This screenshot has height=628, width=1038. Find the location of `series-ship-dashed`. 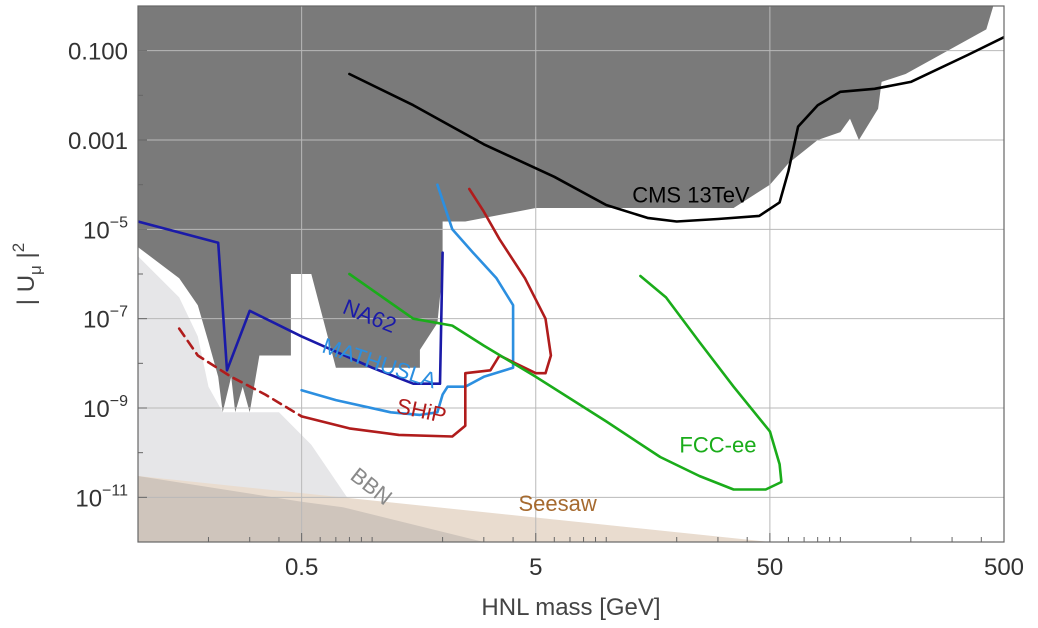

series-ship-dashed is located at coordinates (240, 372).